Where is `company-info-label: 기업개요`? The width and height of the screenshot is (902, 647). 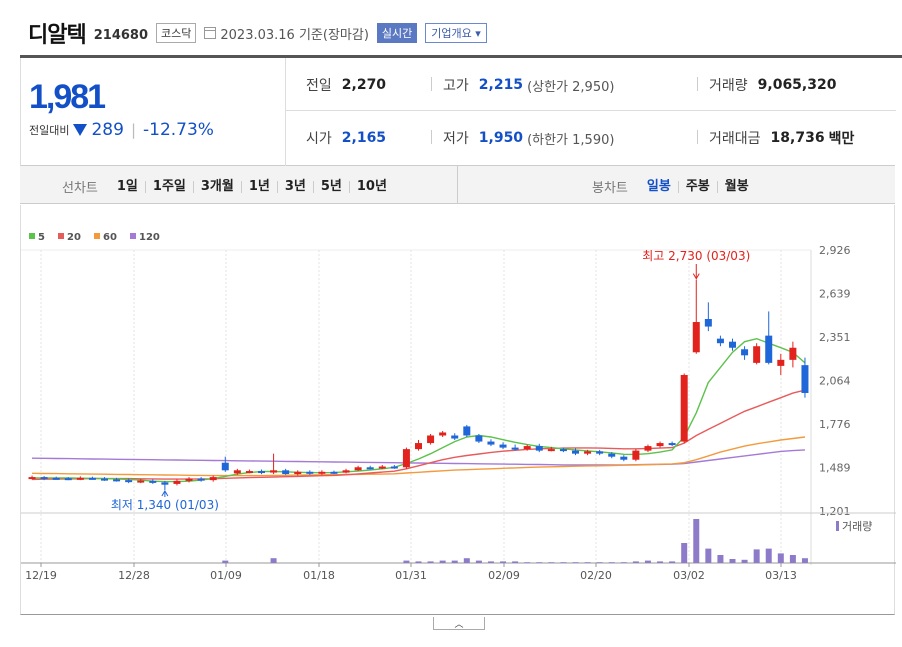
company-info-label: 기업개요 is located at coordinates (451, 33).